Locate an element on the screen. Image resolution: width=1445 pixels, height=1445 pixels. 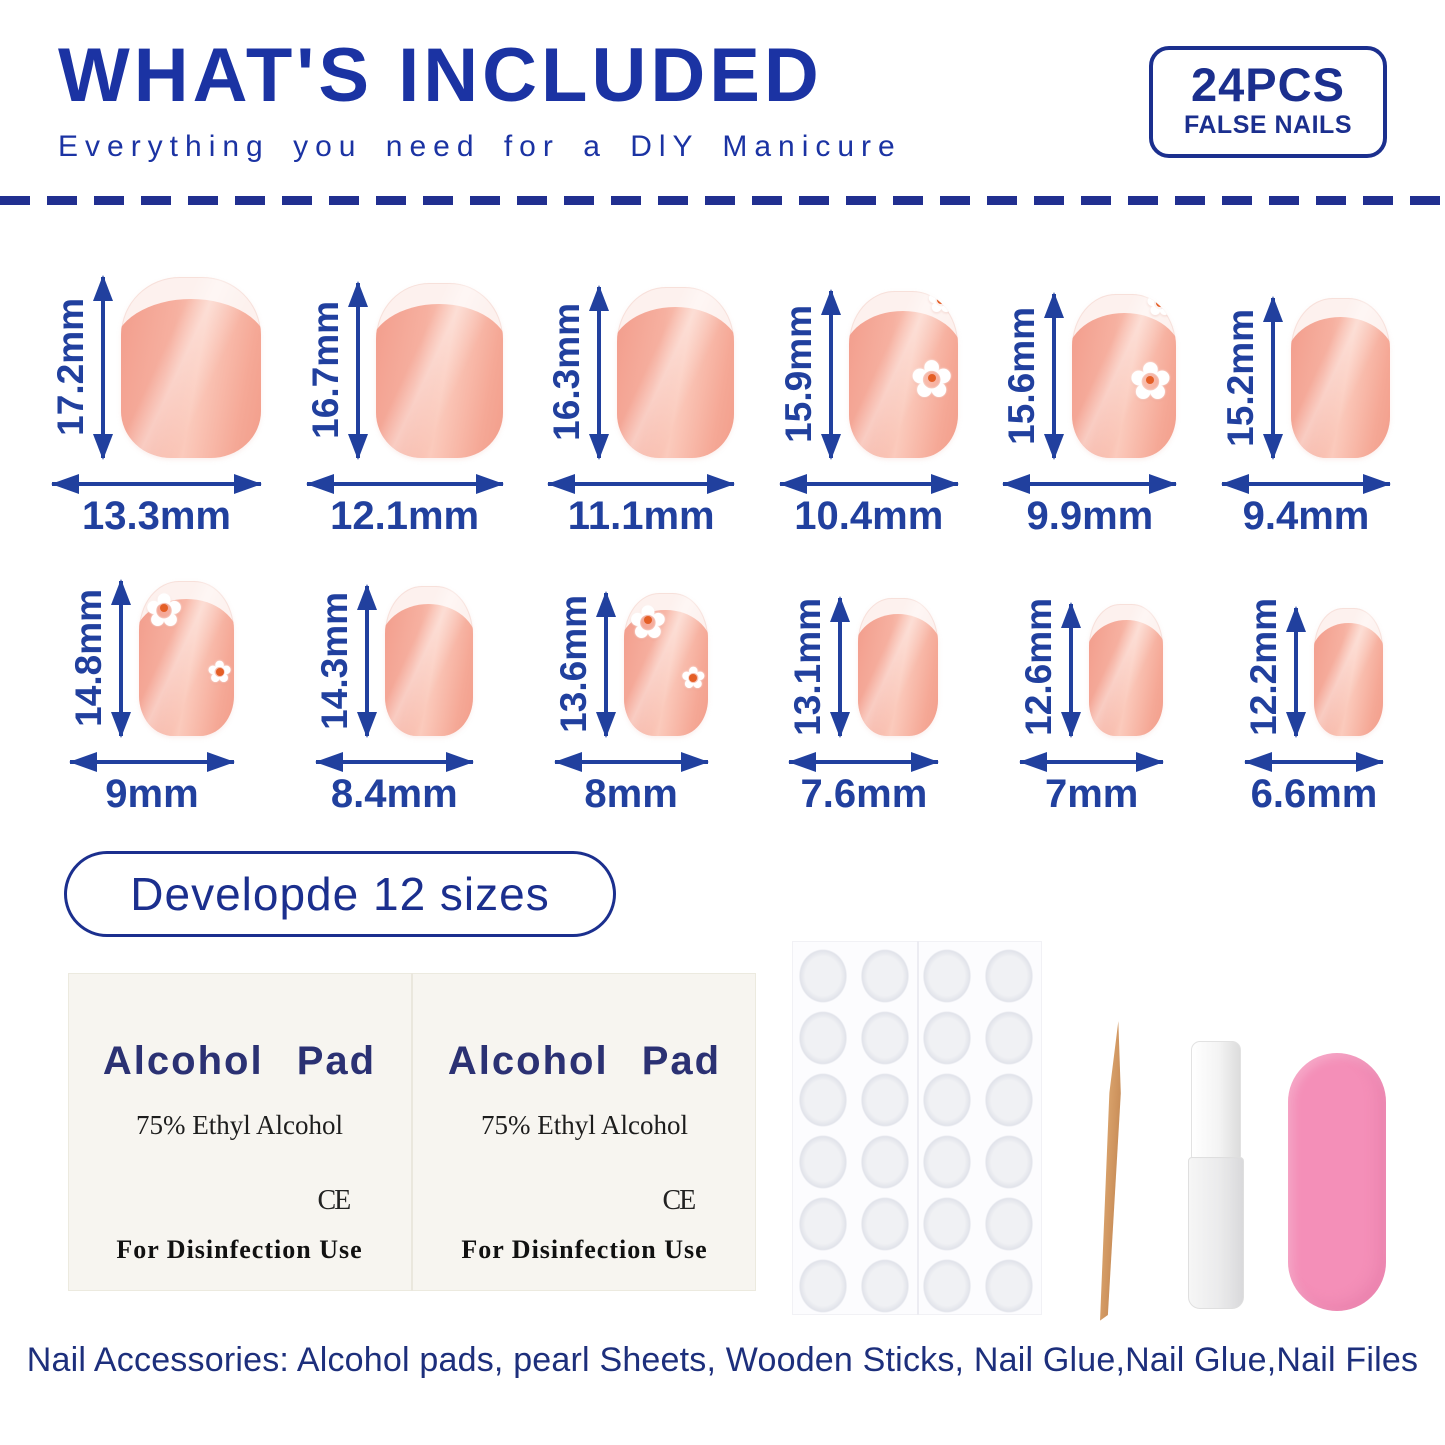
nail-size-item: 17.2mm 13.3mm is located at coordinates (155, 407).